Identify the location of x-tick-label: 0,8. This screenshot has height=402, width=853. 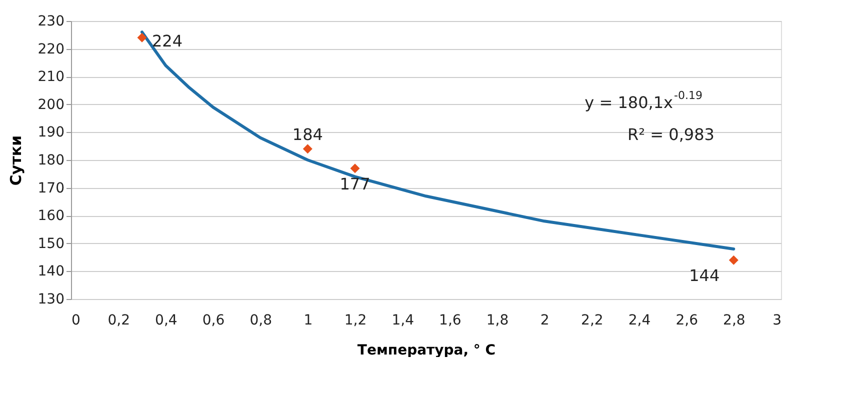
(261, 320).